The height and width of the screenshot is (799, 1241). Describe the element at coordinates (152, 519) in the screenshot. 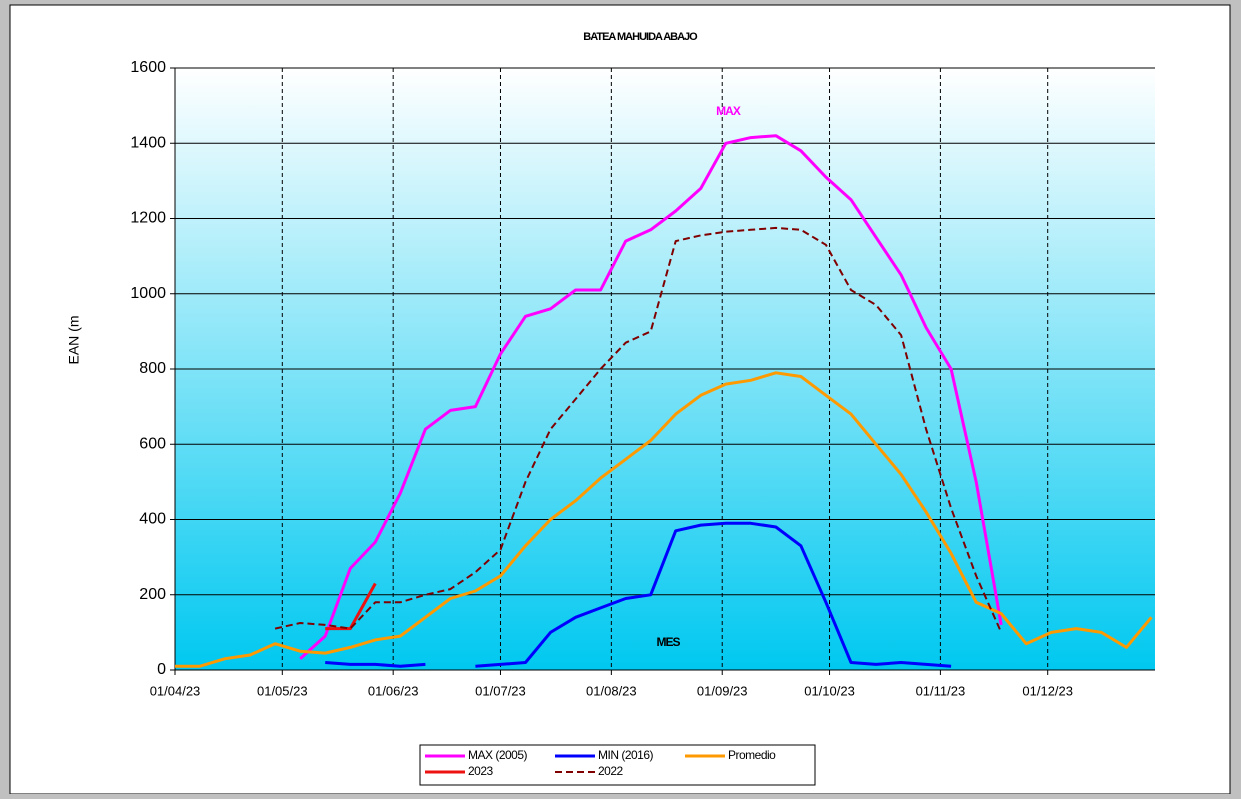

I see `y-tick-label: 400` at that location.